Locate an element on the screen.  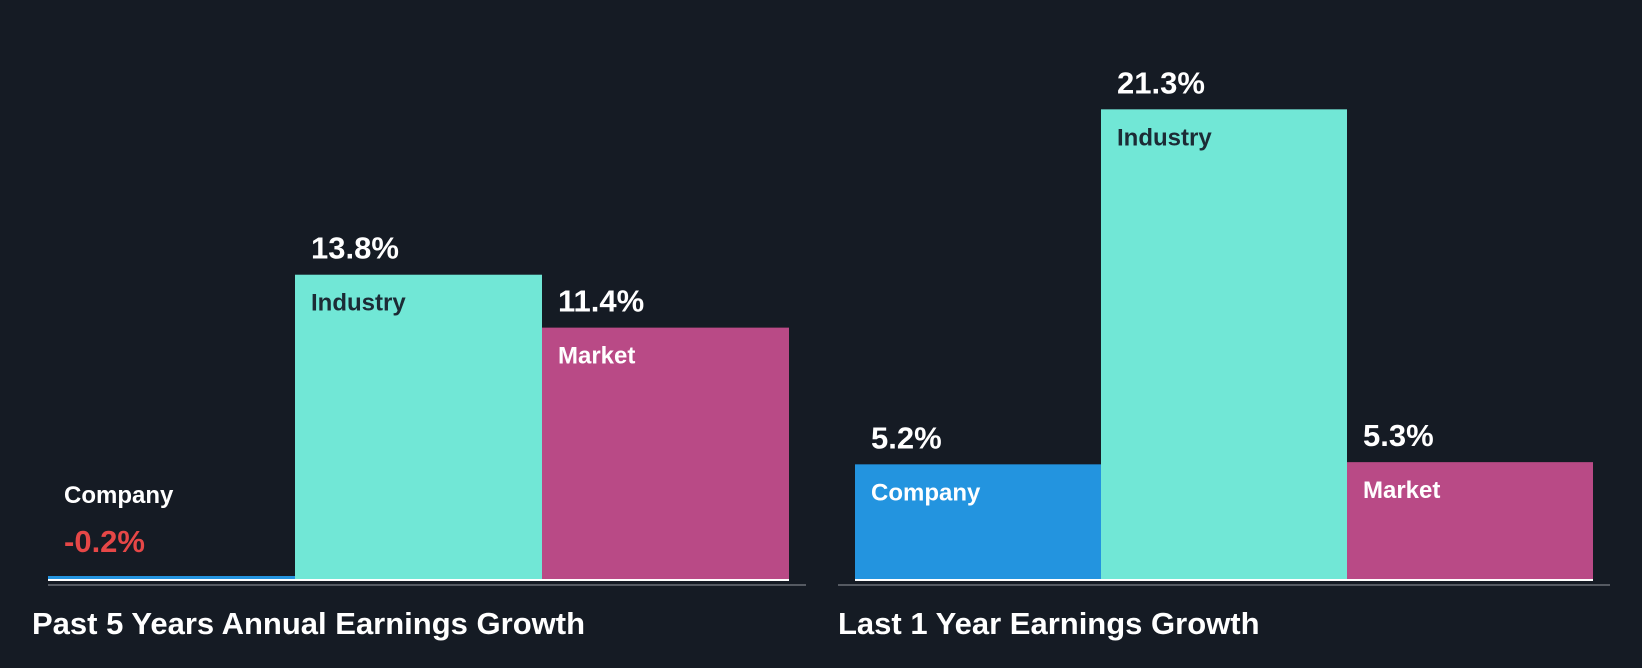
bar-market-past-5-years is located at coordinates (665, 453).